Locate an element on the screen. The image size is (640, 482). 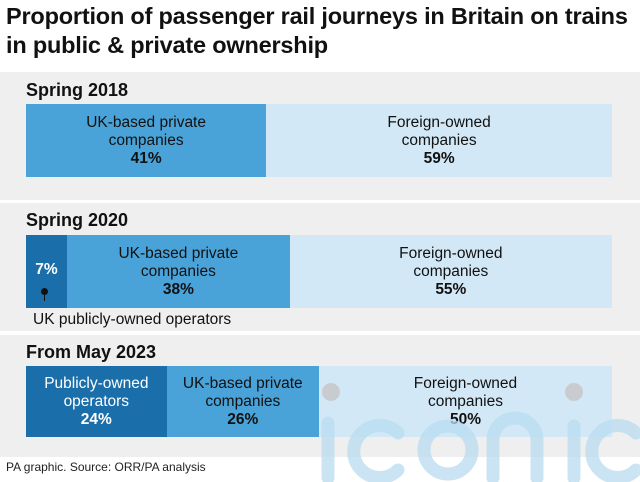
section-title-2018: Spring 2018 is located at coordinates (77, 90).